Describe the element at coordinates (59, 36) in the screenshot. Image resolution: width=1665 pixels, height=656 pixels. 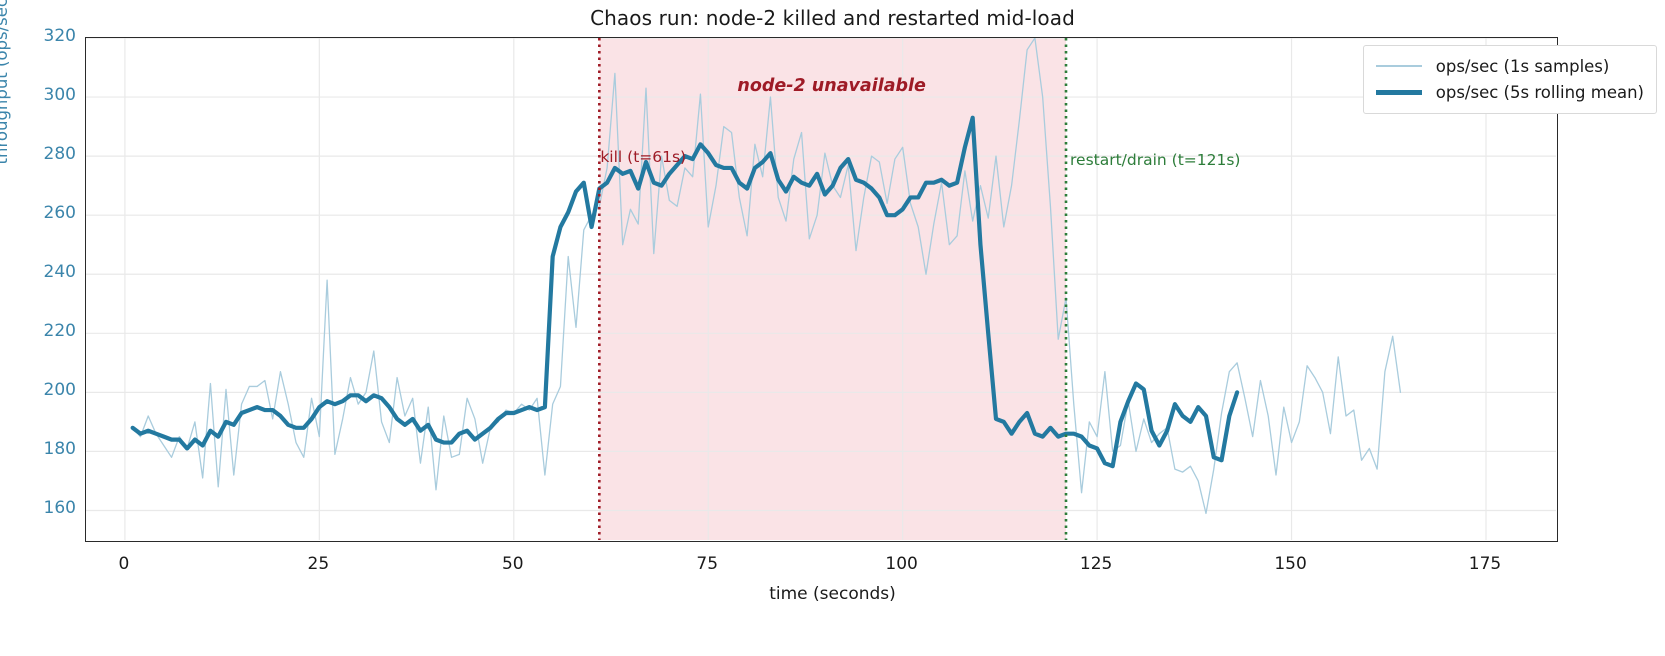
I see `y-axis-tick-320: 320` at that location.